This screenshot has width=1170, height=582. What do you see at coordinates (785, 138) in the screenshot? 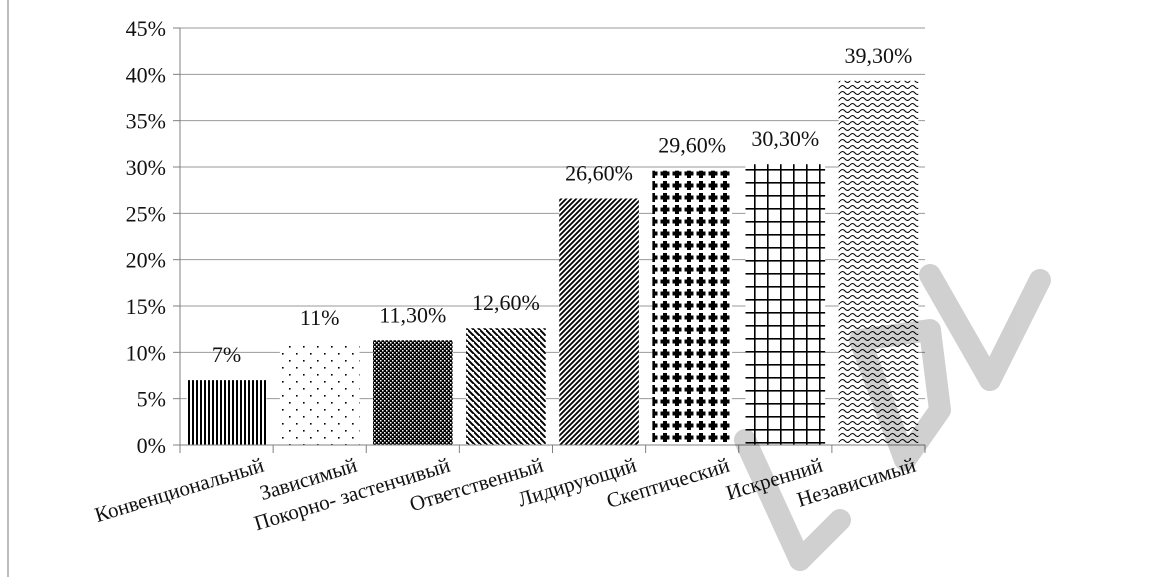
I see `data-label: 30,30%` at bounding box center [785, 138].